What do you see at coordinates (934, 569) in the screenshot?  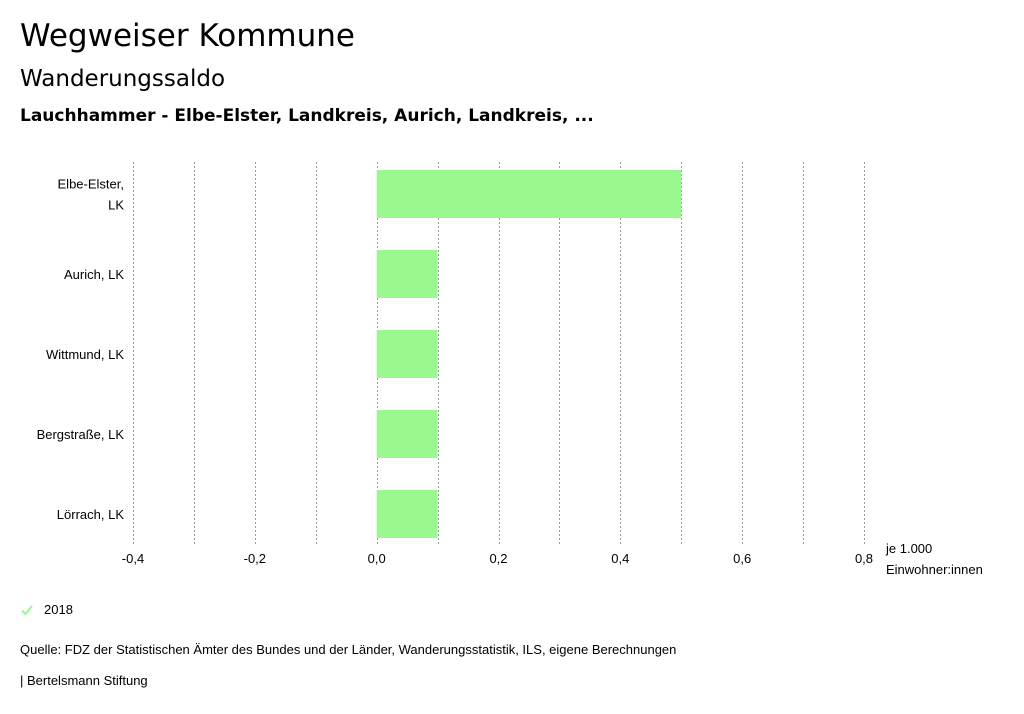 I see `x-axis-unit-line-2: Einwohner:innen` at bounding box center [934, 569].